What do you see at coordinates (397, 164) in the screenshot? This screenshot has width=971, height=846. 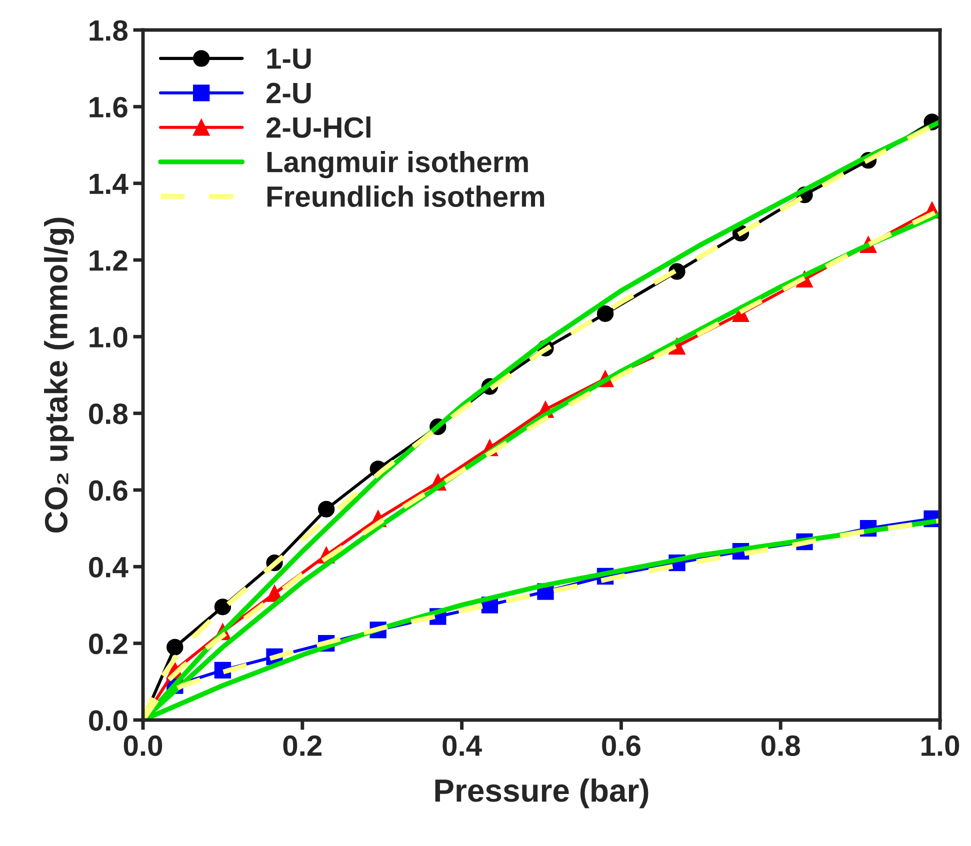 I see `legend-label: Langmuir isotherm` at bounding box center [397, 164].